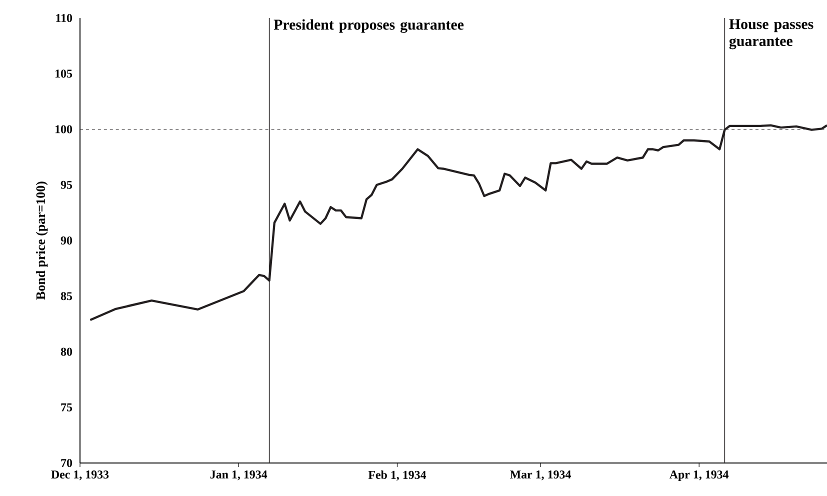  Describe the element at coordinates (540, 475) in the screenshot. I see `x-tick-label: Mar 1, 1934` at that location.